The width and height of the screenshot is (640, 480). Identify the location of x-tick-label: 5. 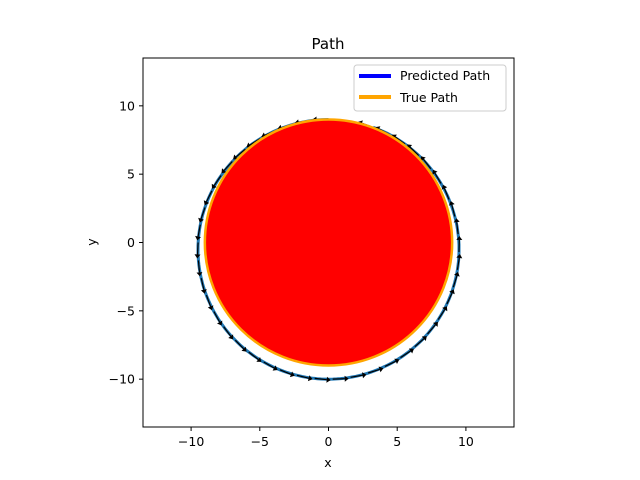
(397, 441).